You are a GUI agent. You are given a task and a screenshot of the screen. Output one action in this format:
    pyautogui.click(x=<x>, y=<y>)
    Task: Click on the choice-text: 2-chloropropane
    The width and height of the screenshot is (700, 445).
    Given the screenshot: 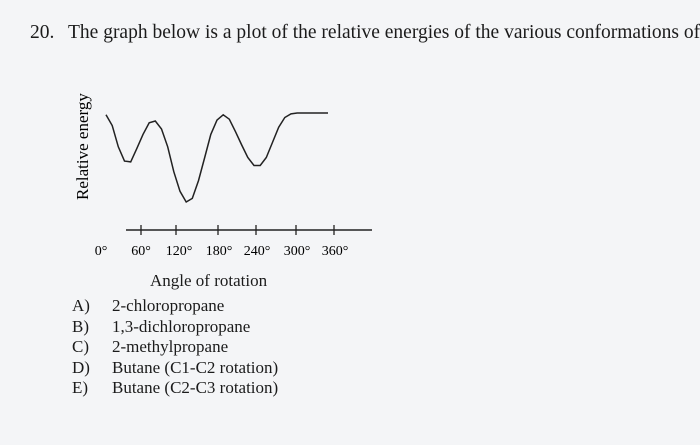 What is the action you would take?
    pyautogui.click(x=168, y=305)
    